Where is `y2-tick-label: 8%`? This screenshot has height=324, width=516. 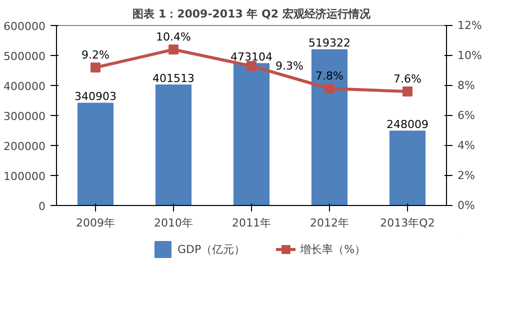
y2-tick-label: 8% is located at coordinates (466, 85).